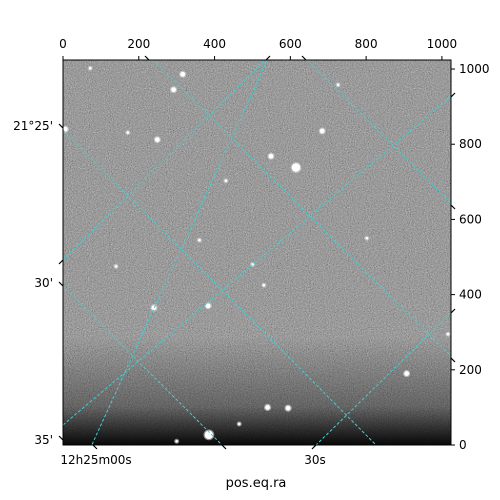 This screenshot has width=500, height=500. What do you see at coordinates (470, 370) in the screenshot?
I see `right-y-tick-label: 200` at bounding box center [470, 370].